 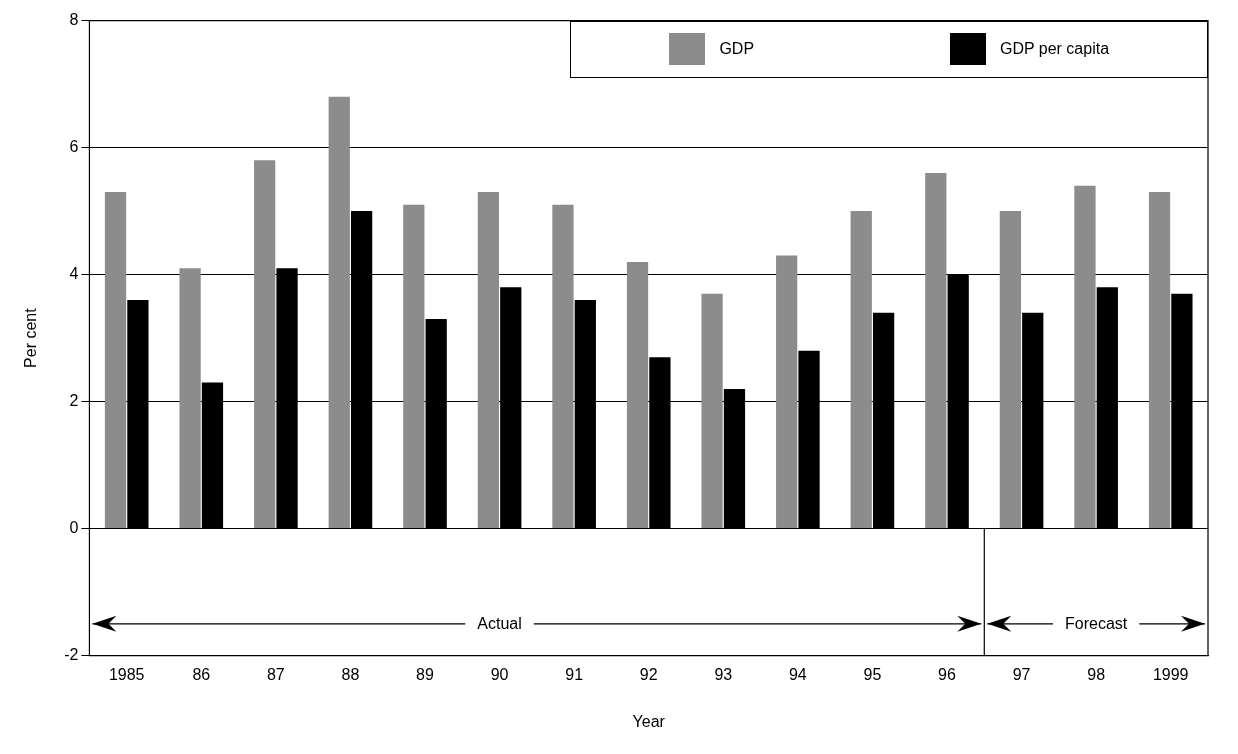 What do you see at coordinates (872, 674) in the screenshot?
I see `x-tick-label: 95` at bounding box center [872, 674].